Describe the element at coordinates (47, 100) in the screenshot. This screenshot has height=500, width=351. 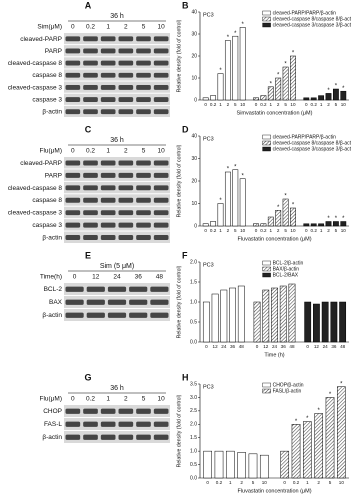
I see `row-label: caspase 3` at that location.